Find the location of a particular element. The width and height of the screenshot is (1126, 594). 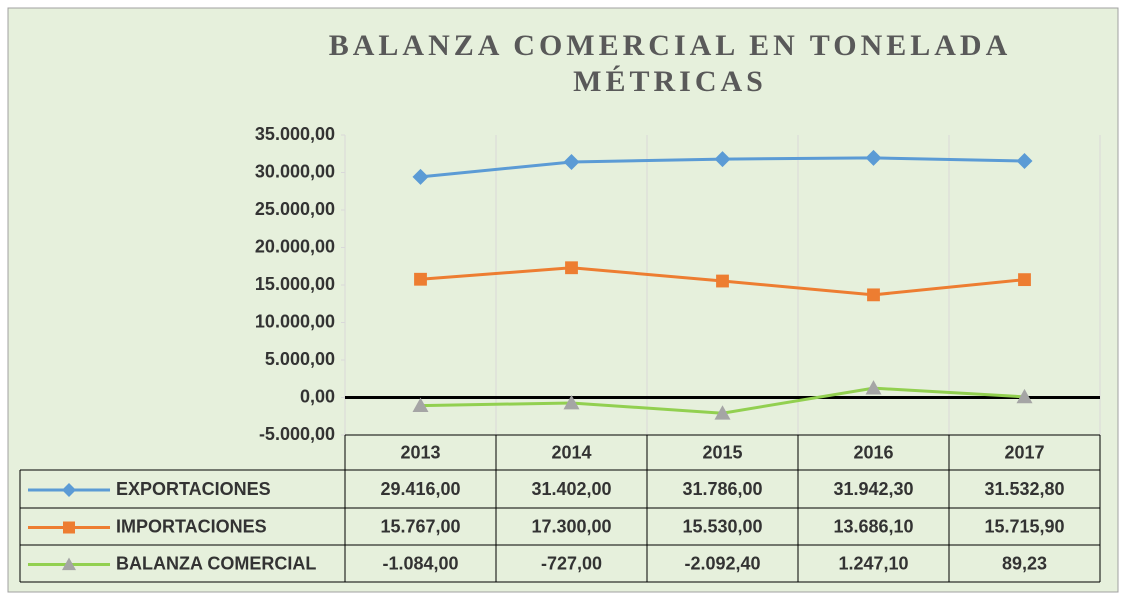

table-value: 15.530,00 is located at coordinates (722, 526).